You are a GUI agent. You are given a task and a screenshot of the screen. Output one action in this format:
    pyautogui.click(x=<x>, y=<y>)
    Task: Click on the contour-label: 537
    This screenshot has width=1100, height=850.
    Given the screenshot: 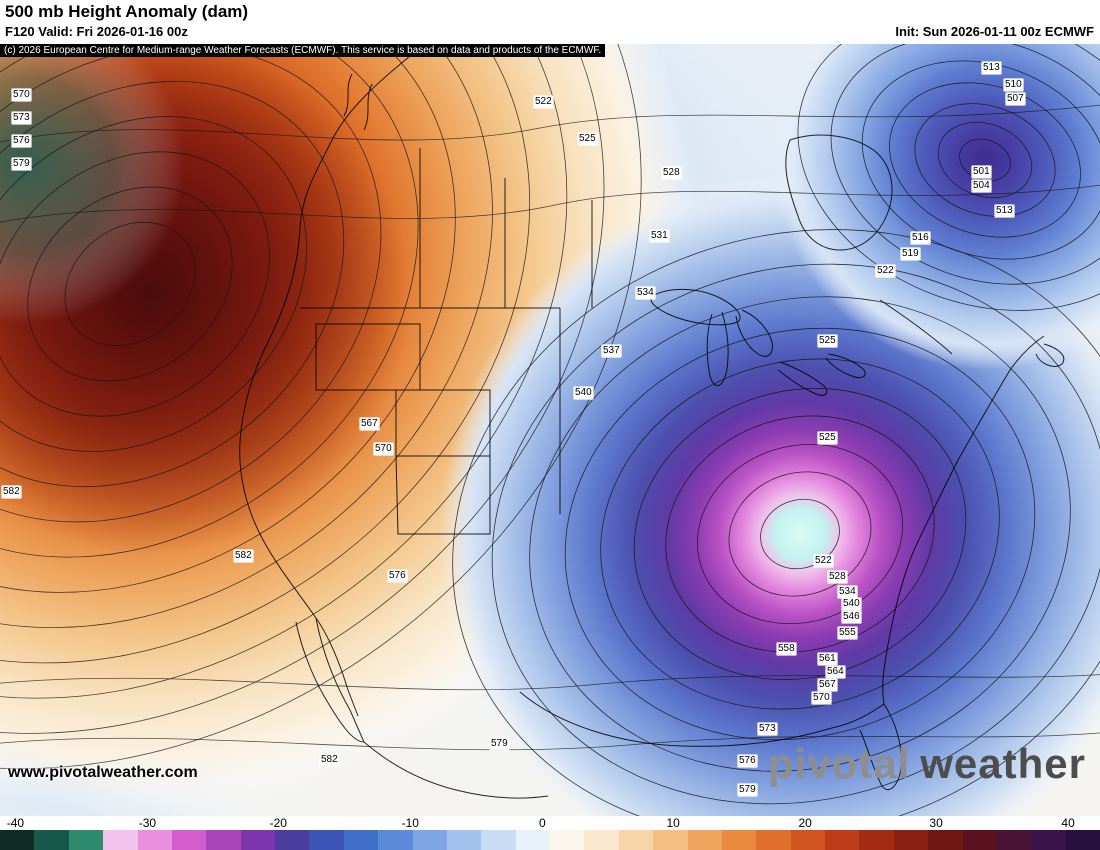 What is the action you would take?
    pyautogui.click(x=611, y=351)
    